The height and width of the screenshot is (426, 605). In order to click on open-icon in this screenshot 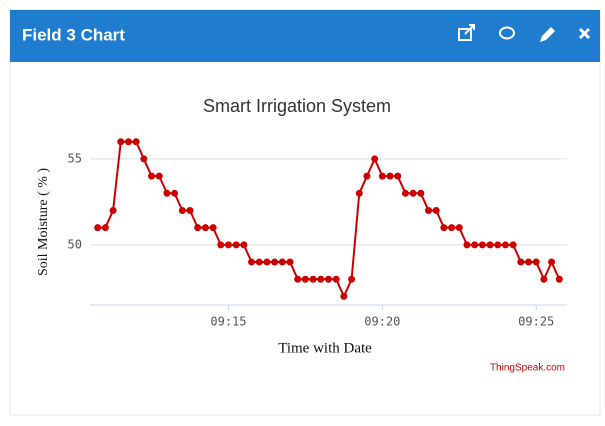, I will do `click(466, 32)`.